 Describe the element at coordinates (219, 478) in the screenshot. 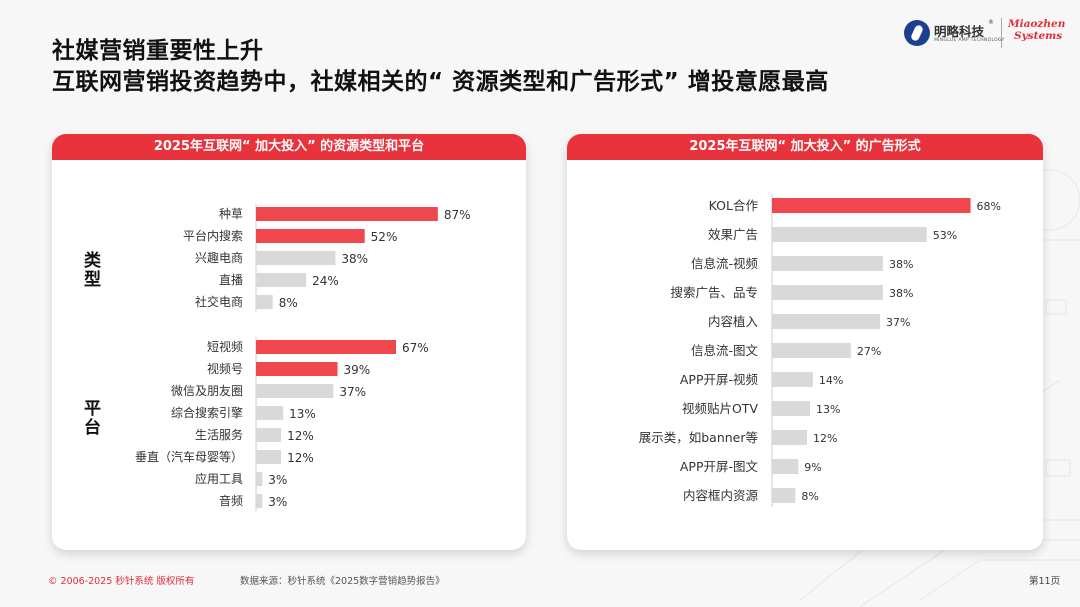

I see `category-label: 应用工具` at that location.